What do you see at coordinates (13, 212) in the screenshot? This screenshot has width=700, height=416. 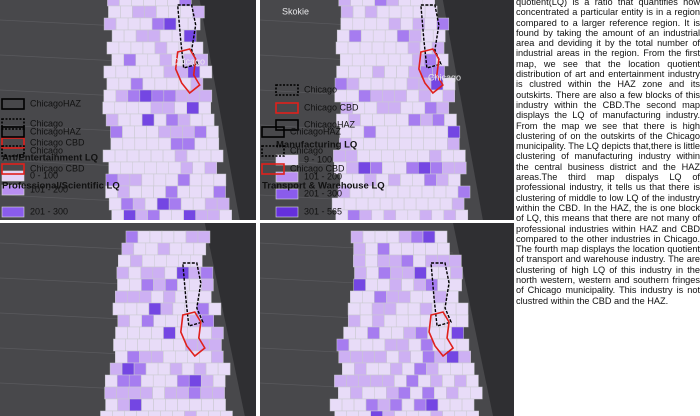 I see `legend-class-swatch` at bounding box center [13, 212].